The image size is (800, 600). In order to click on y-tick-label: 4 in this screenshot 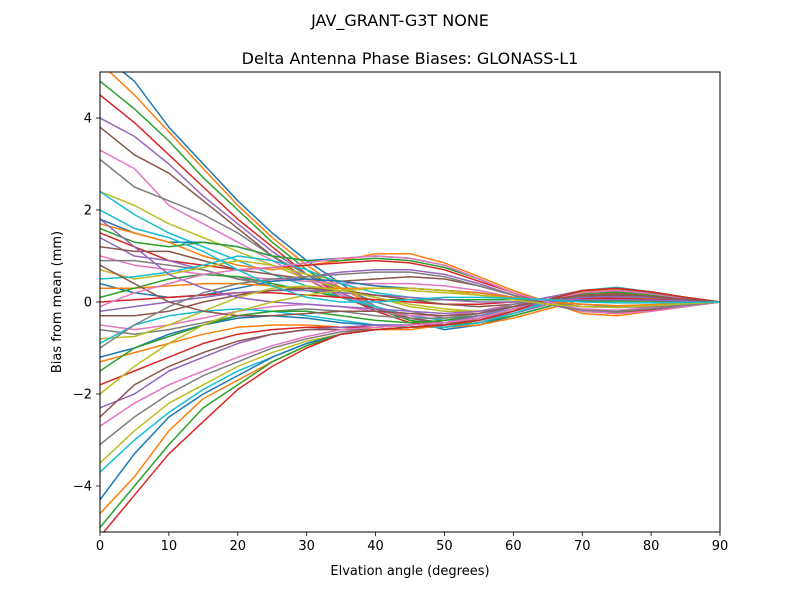, I will do `click(88, 119)`.